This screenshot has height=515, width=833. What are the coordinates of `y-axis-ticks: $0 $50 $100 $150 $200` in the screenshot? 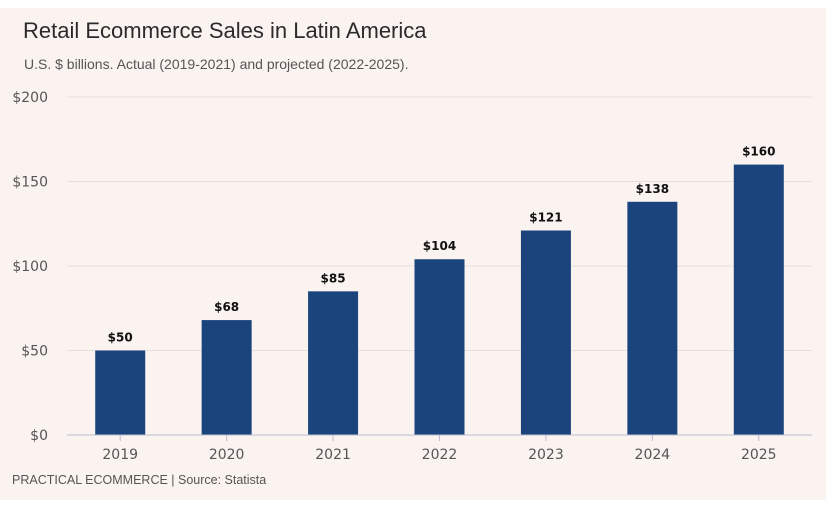 It's located at (30, 267).